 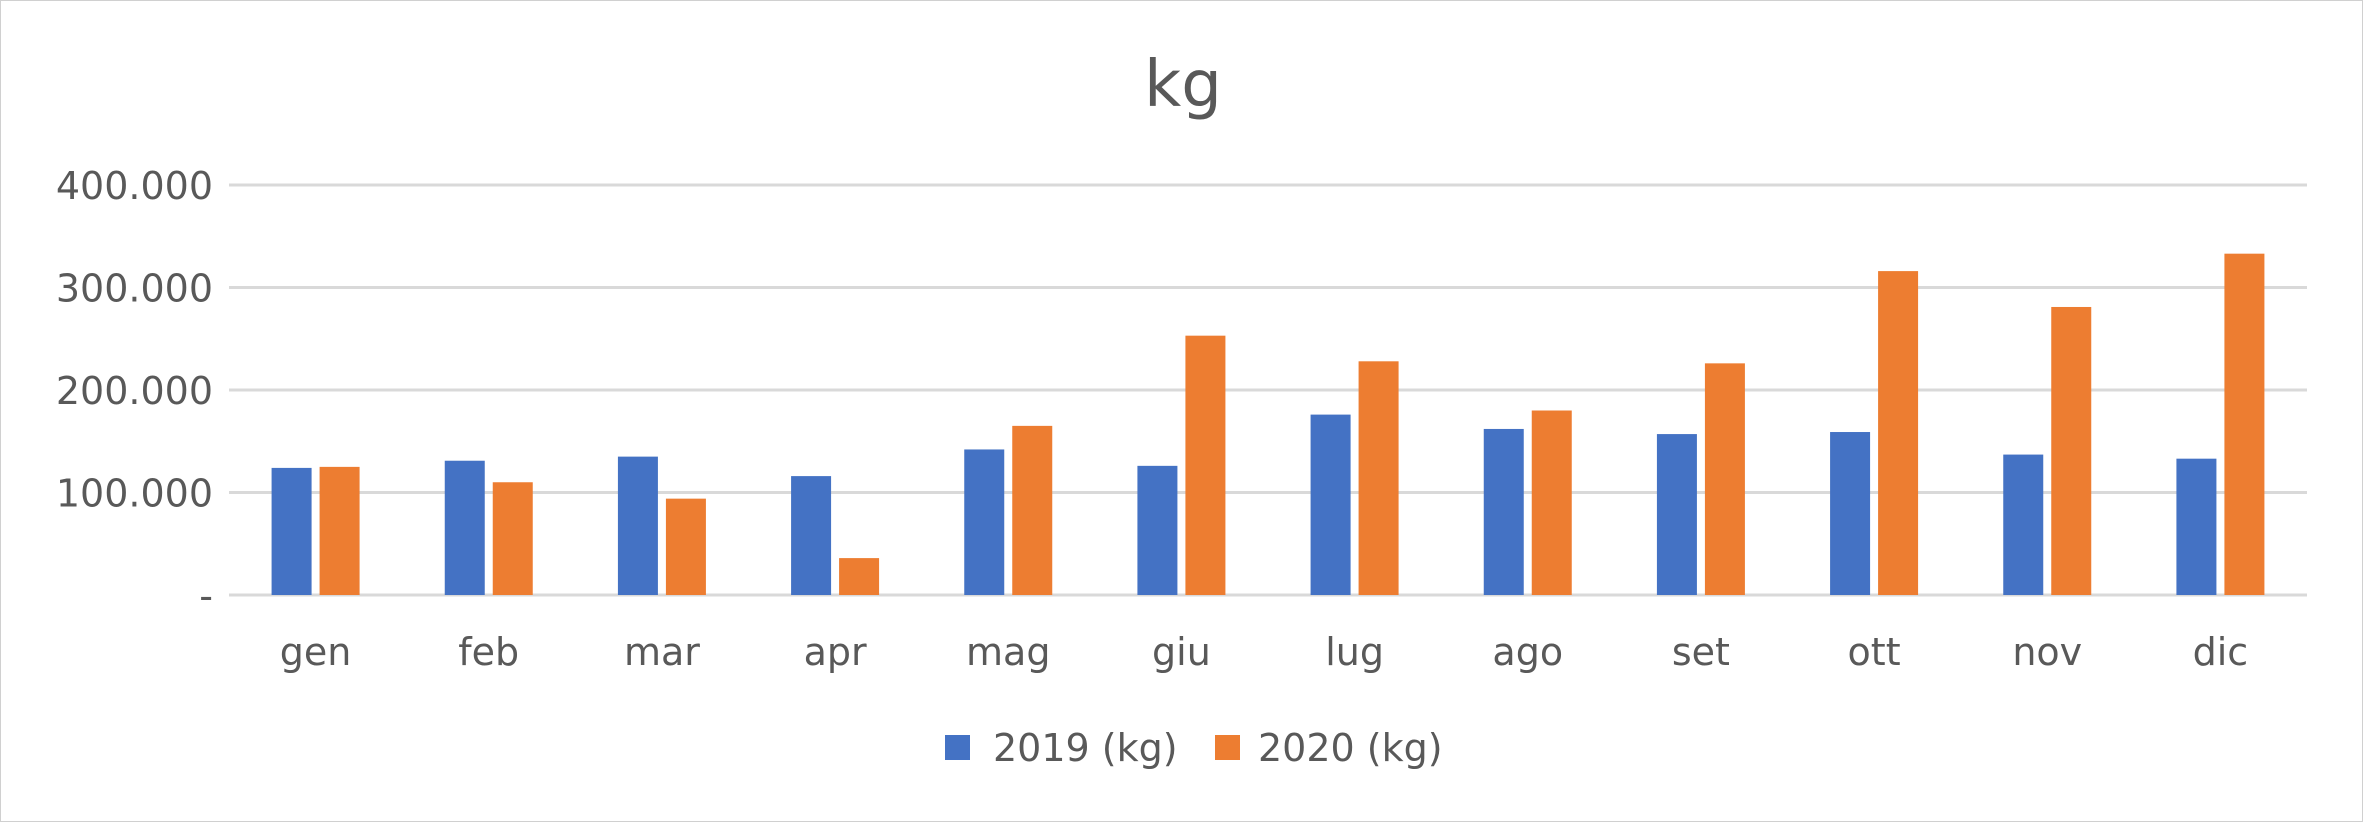 I want to click on x-tick-label: apr, so click(x=835, y=652).